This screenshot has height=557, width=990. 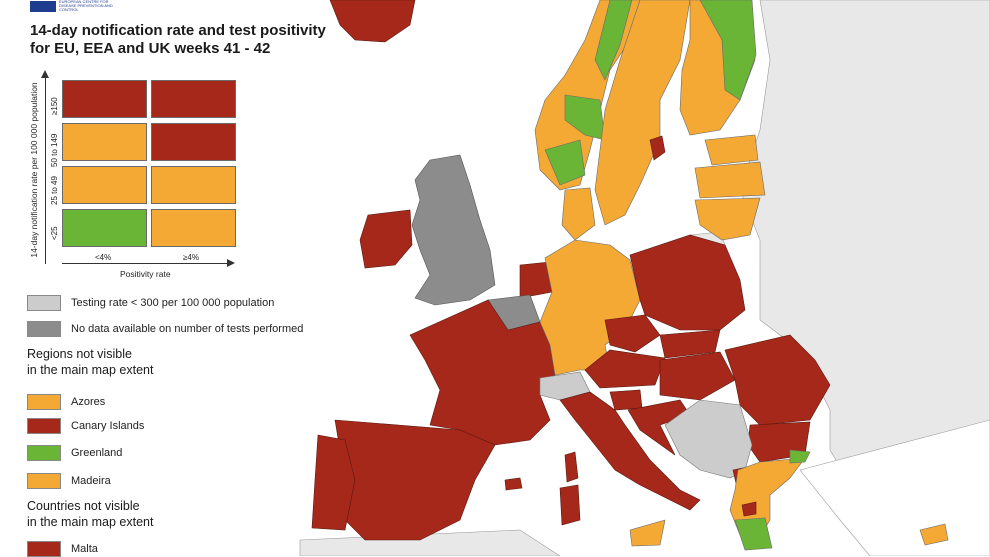 What do you see at coordinates (54, 190) in the screenshot?
I see `row-label-25-49: 25 to 49` at bounding box center [54, 190].